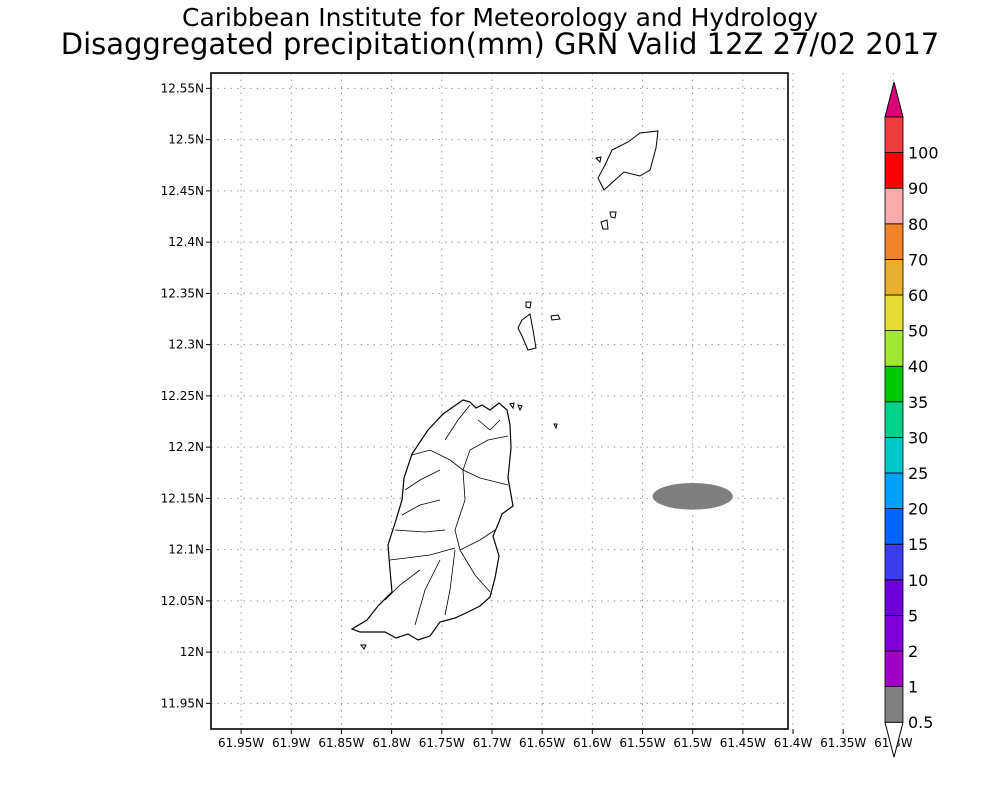 The image size is (1000, 800). Describe the element at coordinates (492, 743) in the screenshot. I see `lon-tick-label: 61.7W` at that location.